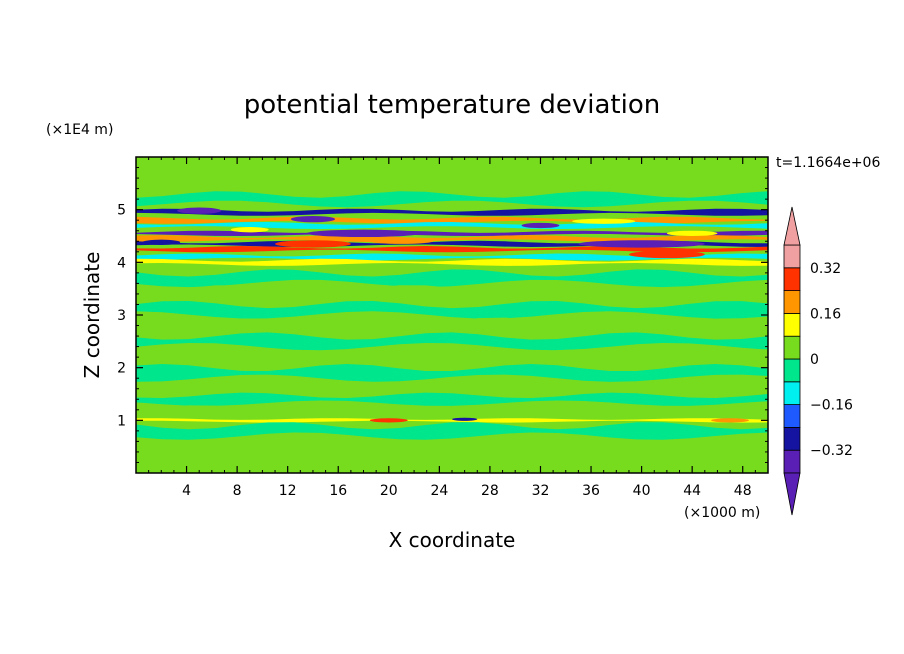 This screenshot has height=654, width=904. I want to click on colorbar-label: 0, so click(814, 360).